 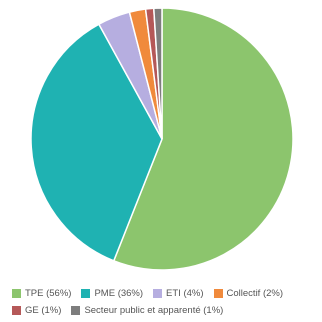 I want to click on legend-item-0: TPE (56%), so click(x=41, y=293).